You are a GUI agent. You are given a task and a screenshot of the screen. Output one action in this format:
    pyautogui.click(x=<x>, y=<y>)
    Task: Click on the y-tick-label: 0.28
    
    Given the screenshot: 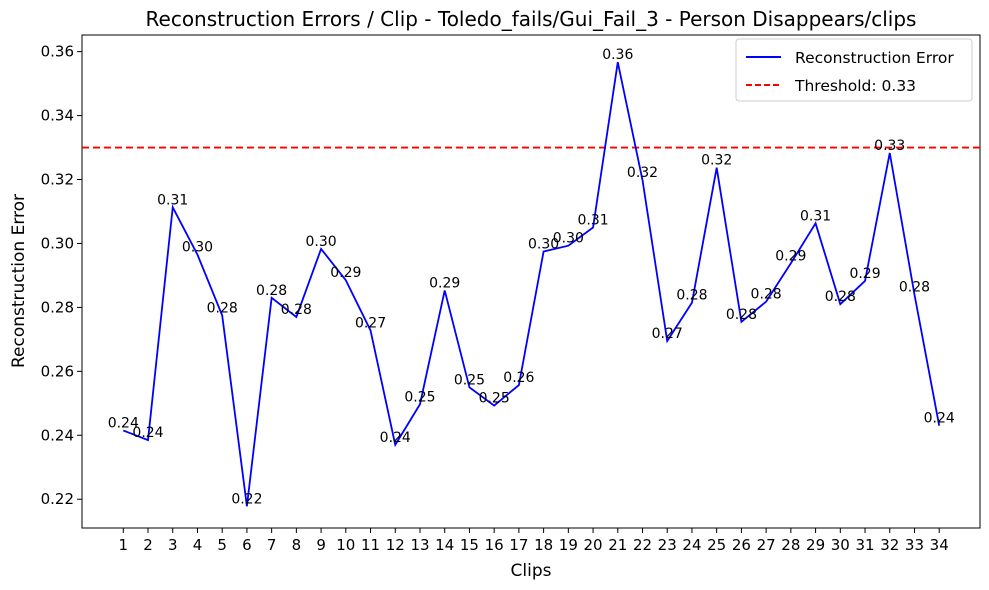 What is the action you would take?
    pyautogui.click(x=57, y=307)
    